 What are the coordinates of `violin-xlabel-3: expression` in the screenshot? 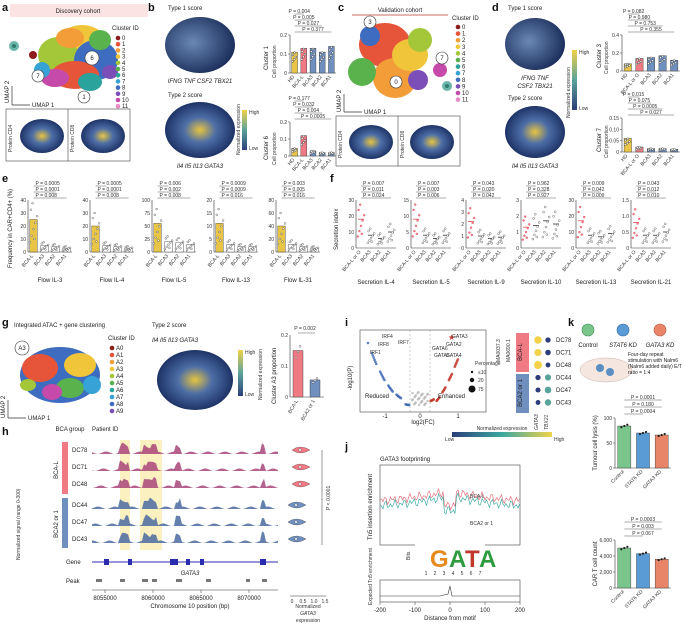 It's located at (308, 621).